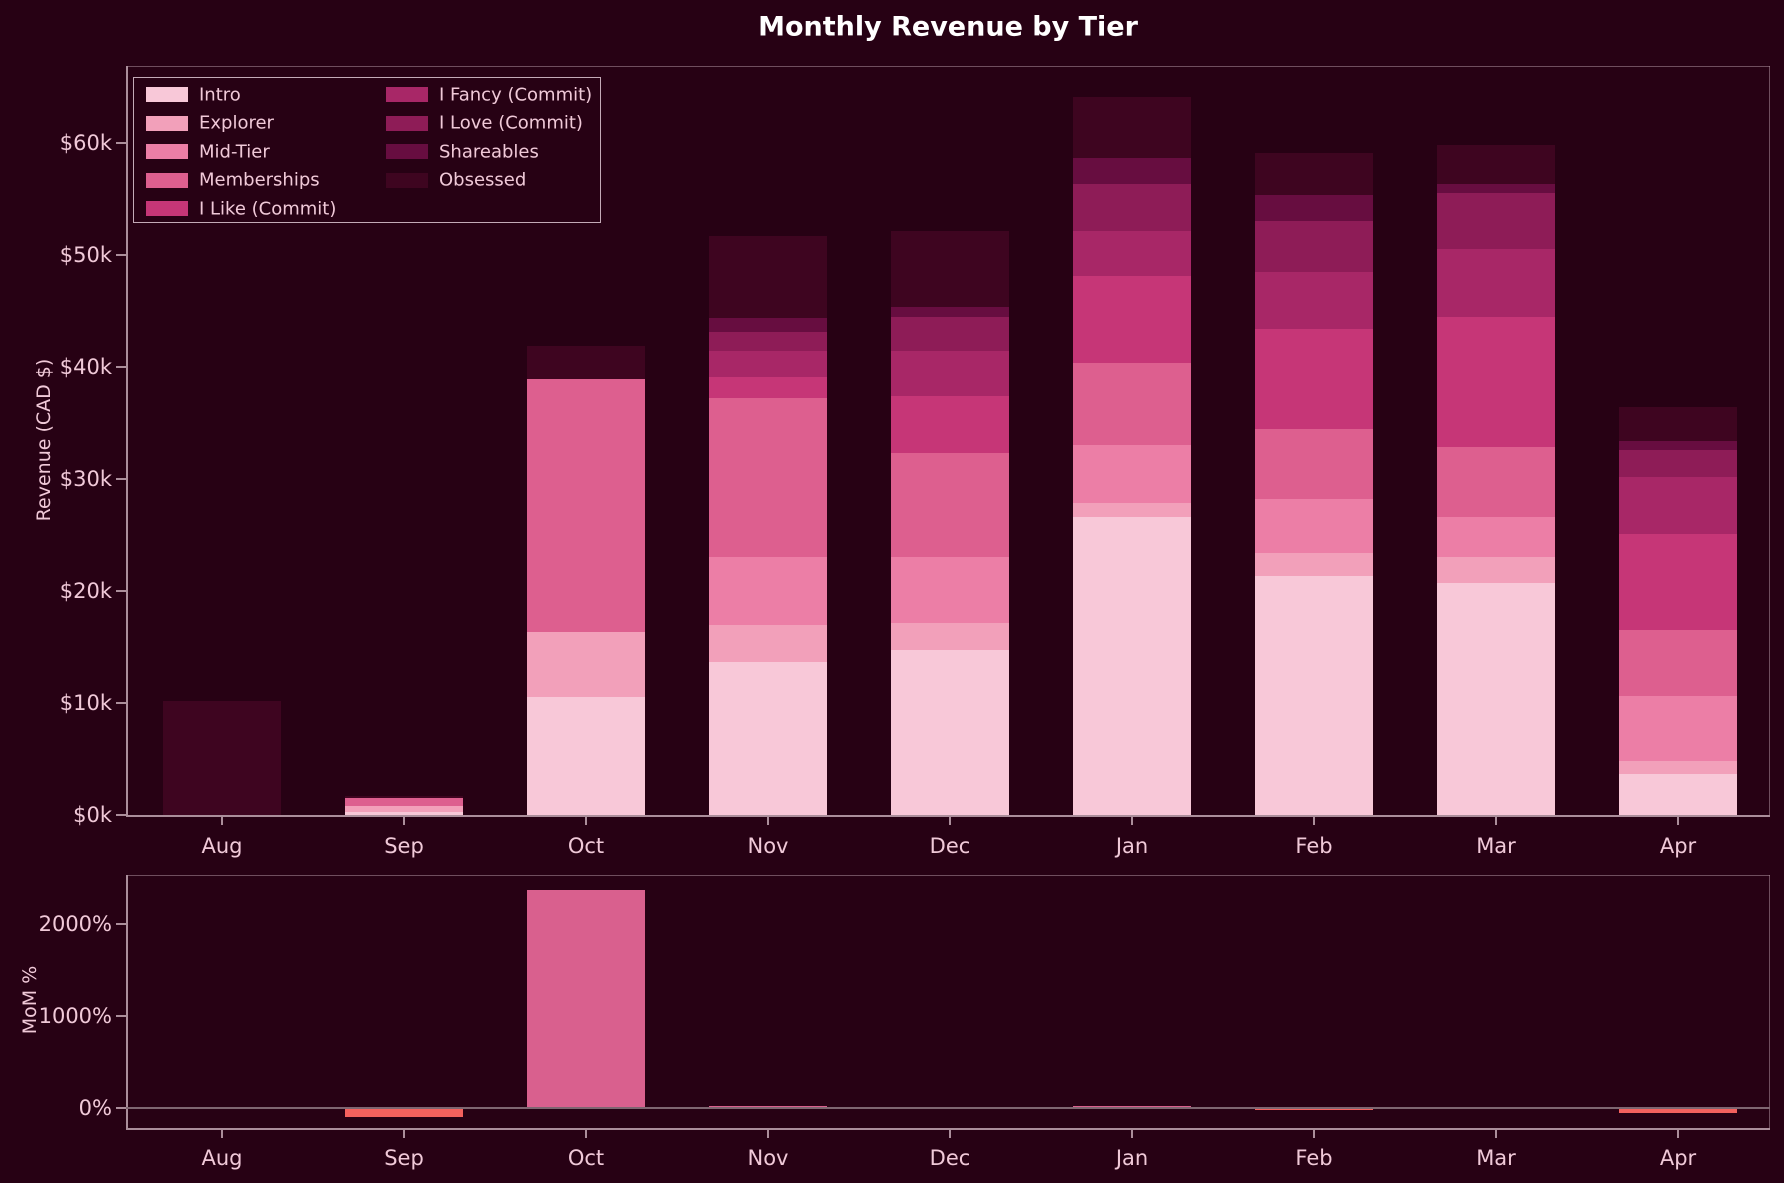  Describe the element at coordinates (768, 1158) in the screenshot. I see `x-tick-label: Nov` at that location.